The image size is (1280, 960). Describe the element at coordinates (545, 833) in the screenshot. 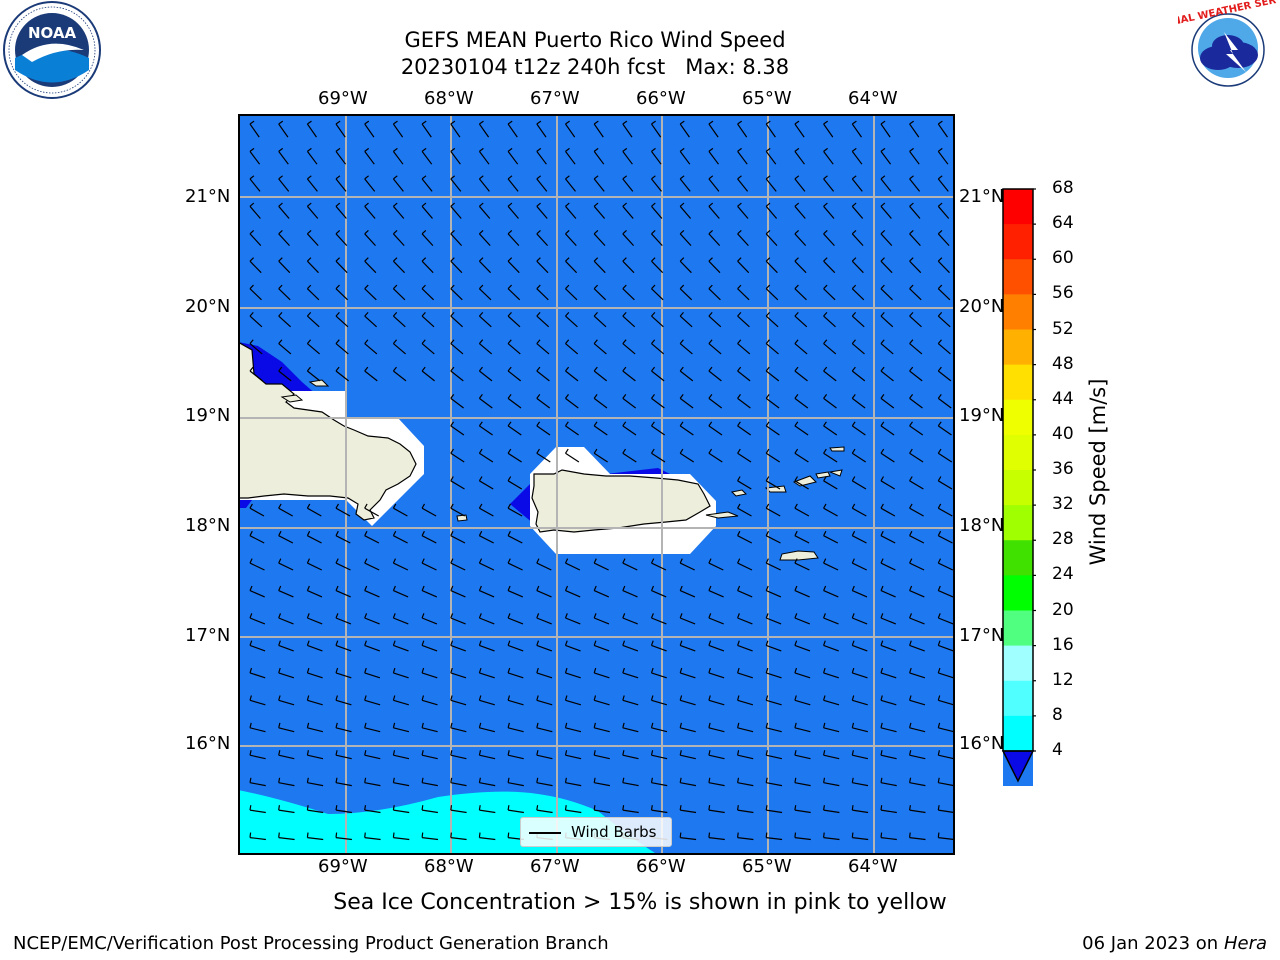

I see `legend-barb-line` at that location.